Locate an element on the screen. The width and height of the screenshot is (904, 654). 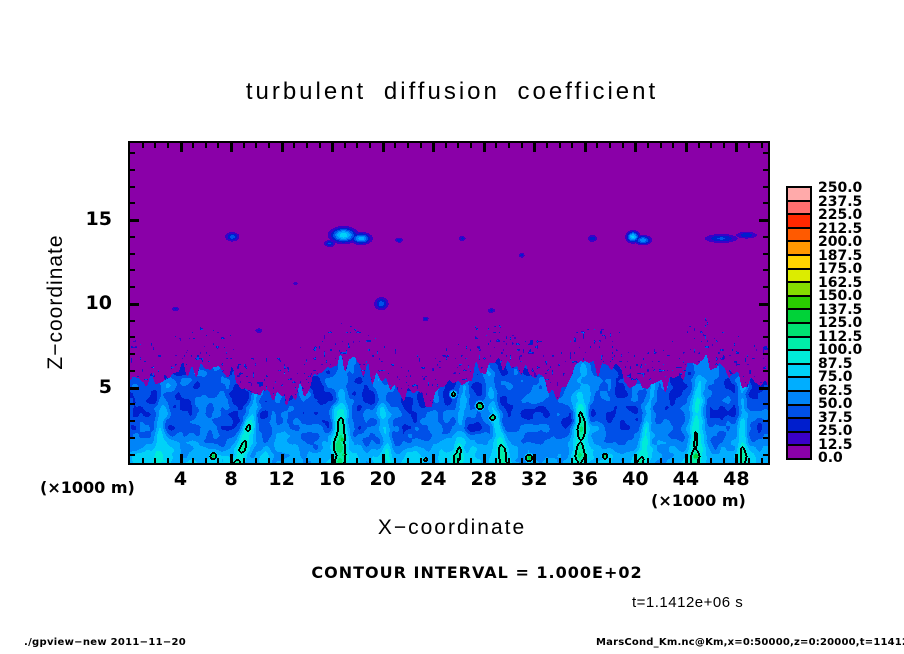
colorbar-tick-label: 250.0 is located at coordinates (840, 188).